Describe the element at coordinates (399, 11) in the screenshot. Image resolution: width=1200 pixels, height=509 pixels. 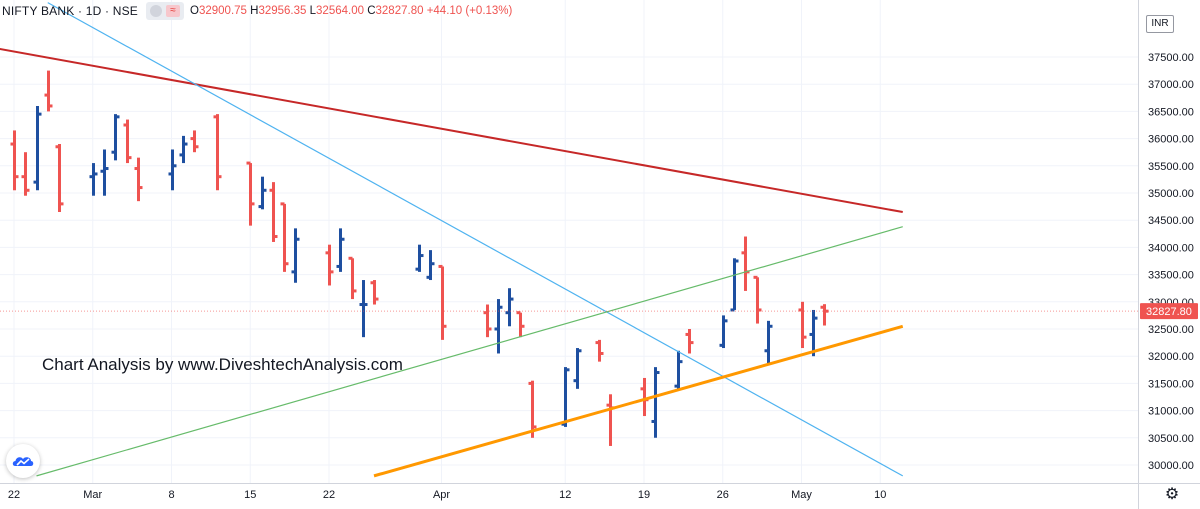
I see `close-value: 32827.80` at that location.